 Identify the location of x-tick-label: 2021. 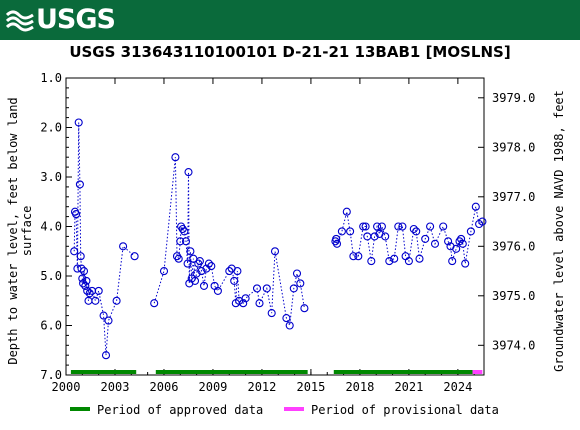
(408, 387).